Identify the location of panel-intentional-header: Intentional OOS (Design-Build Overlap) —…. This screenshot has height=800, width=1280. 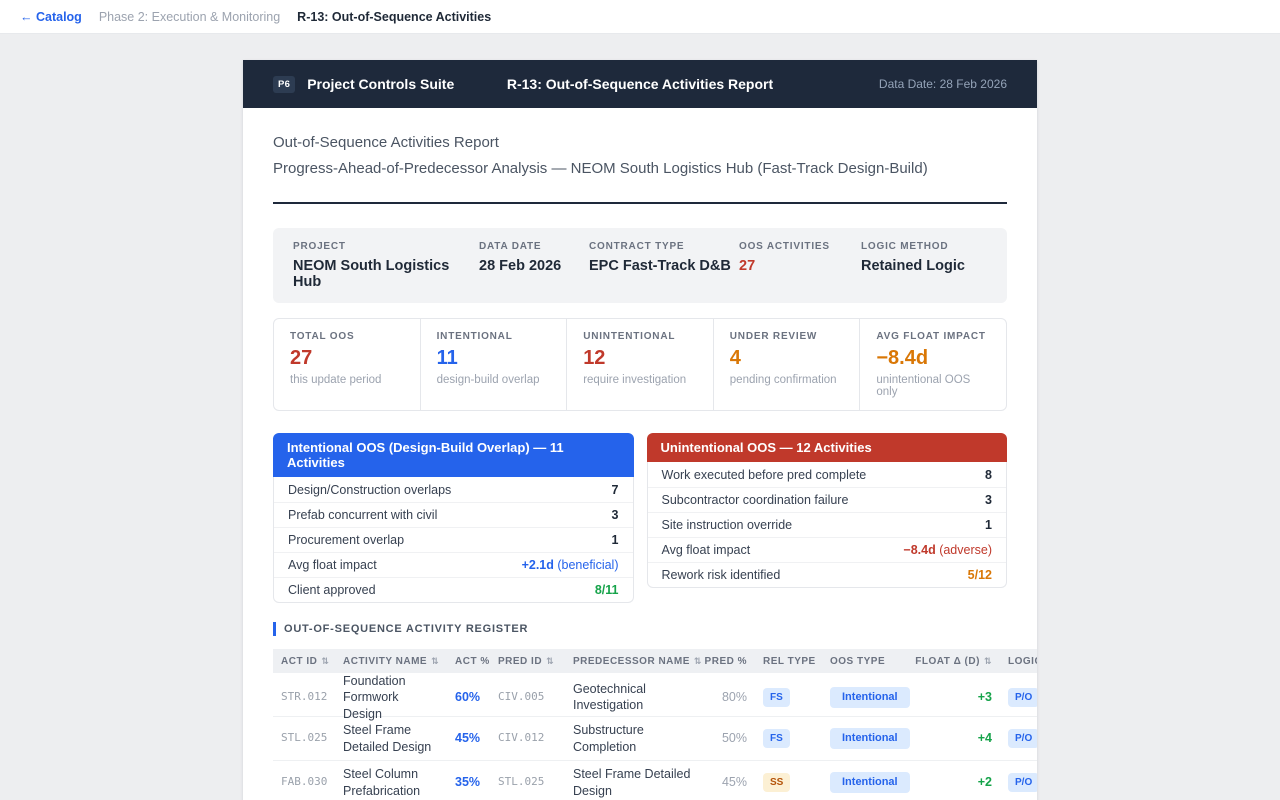
(453, 455).